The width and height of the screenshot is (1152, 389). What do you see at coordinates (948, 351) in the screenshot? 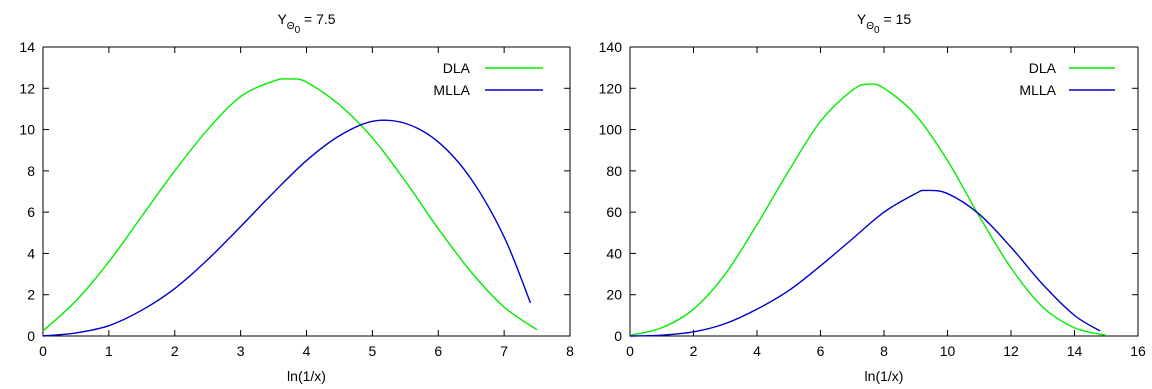
I see `x-tick-label: 10` at bounding box center [948, 351].